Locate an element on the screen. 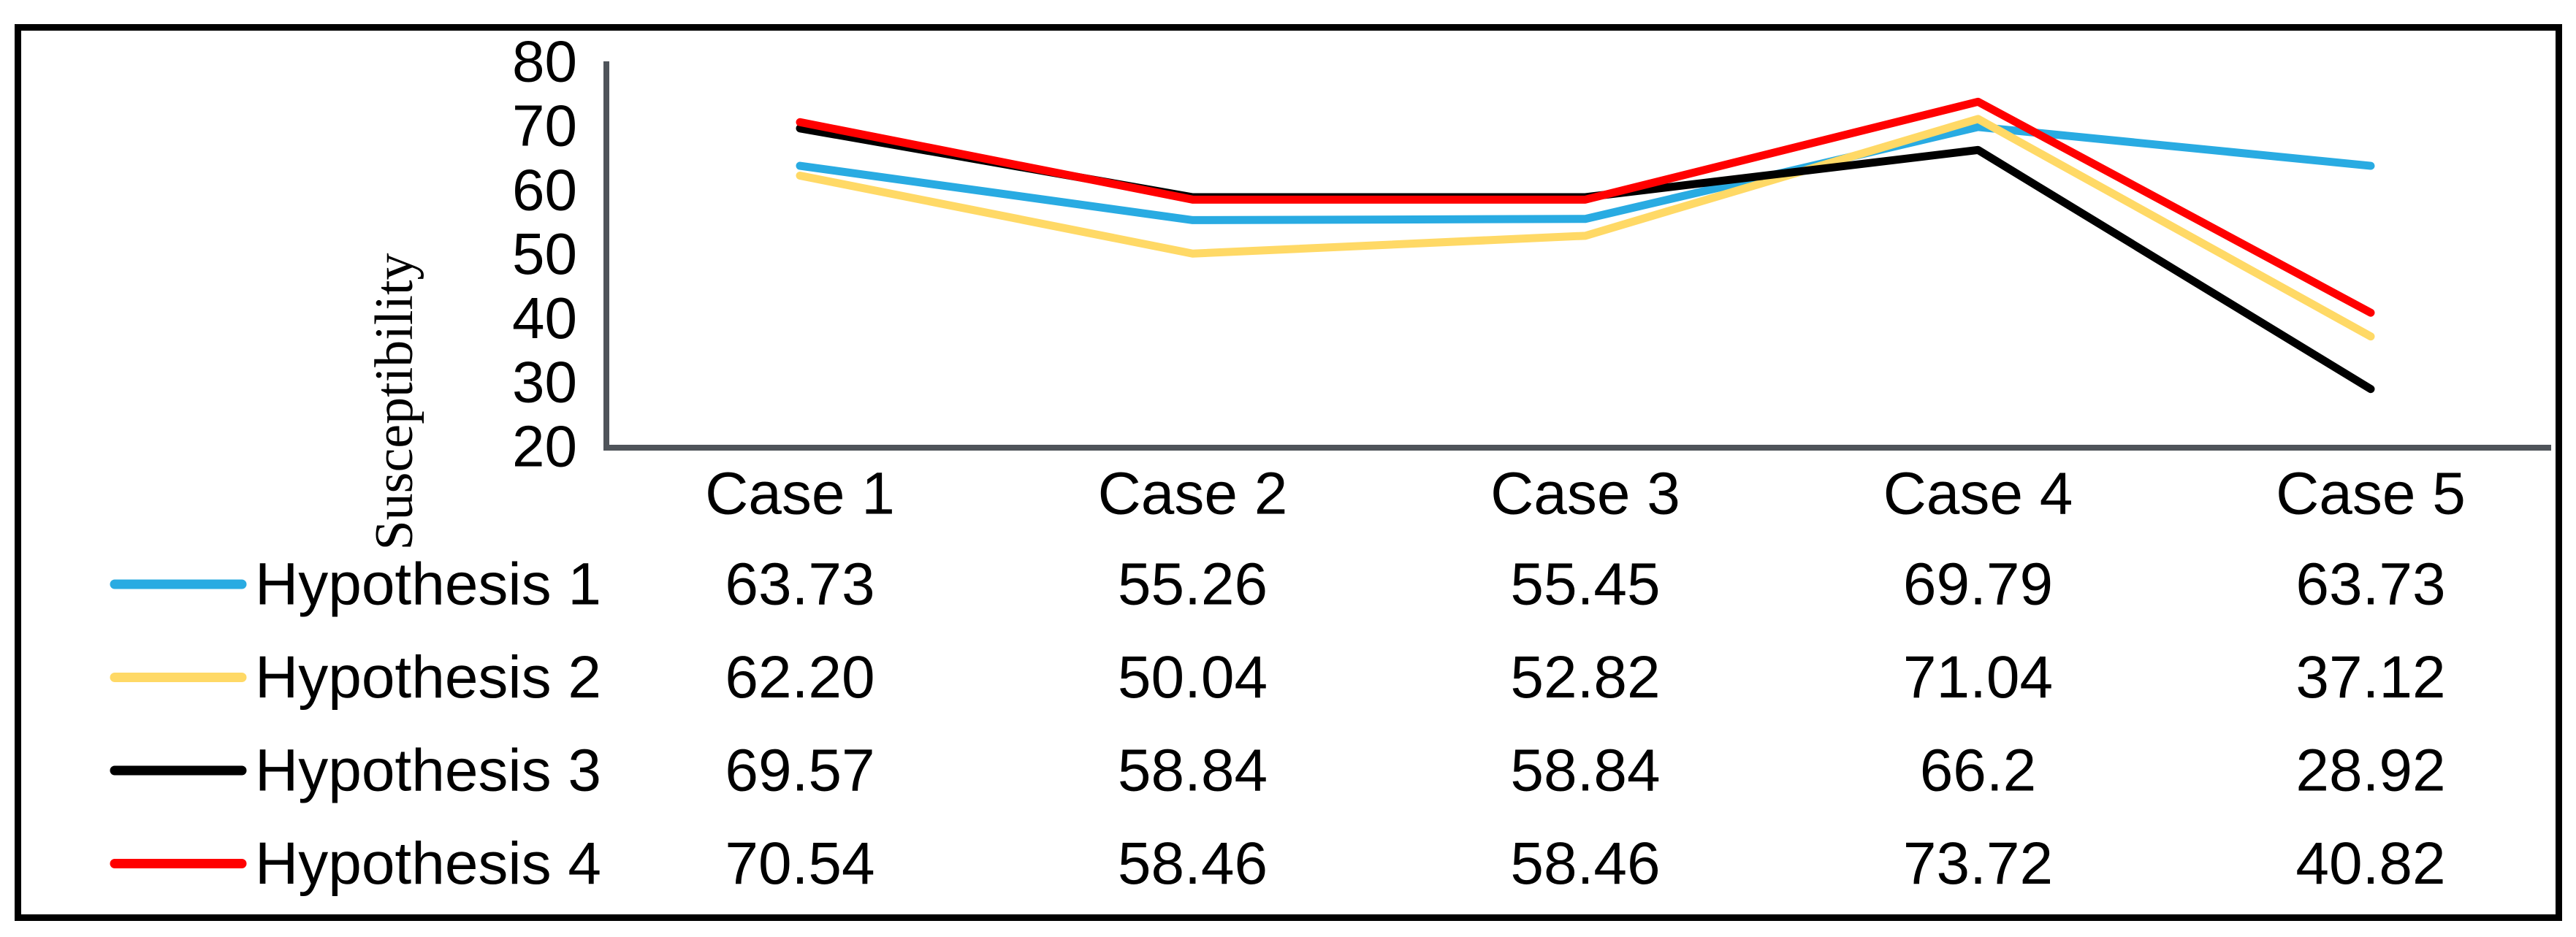  y-tick-label-70: 70 is located at coordinates (544, 125).